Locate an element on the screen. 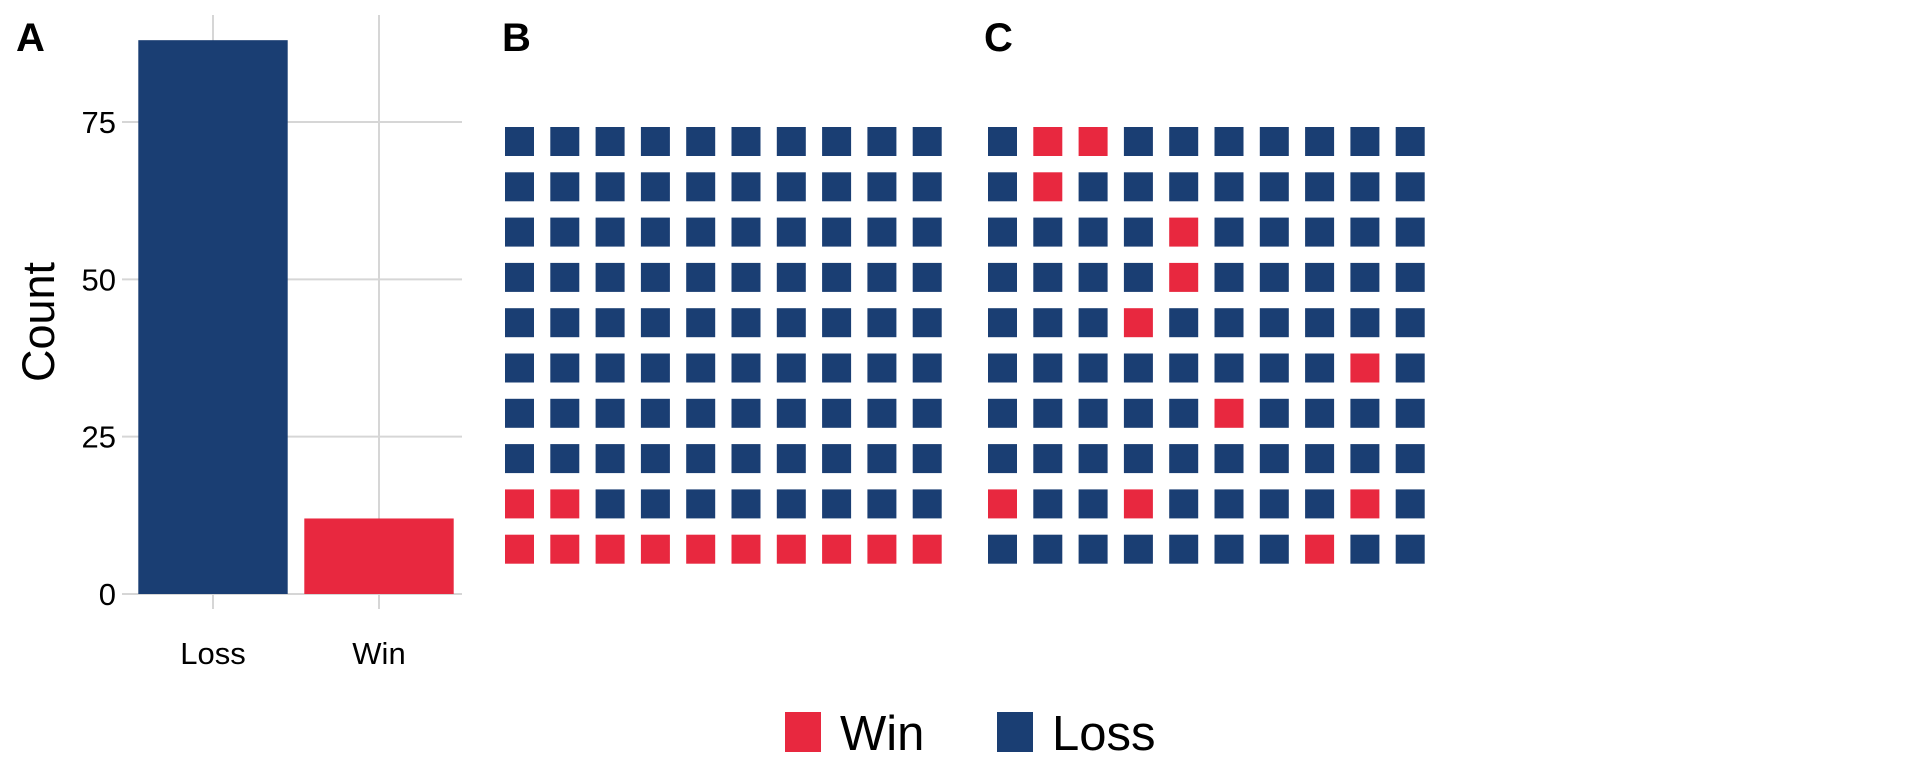  panel-a-x-ticks: Loss Win is located at coordinates (292, 653).